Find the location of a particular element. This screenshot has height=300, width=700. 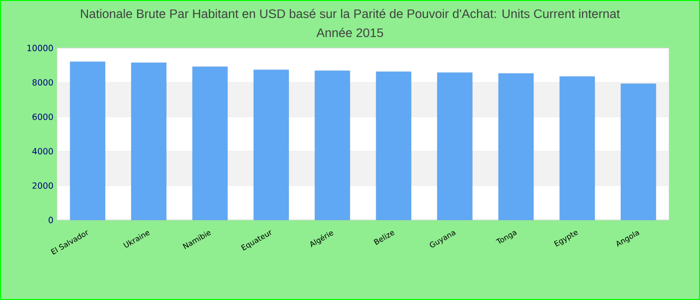

y-tick-label: 0 is located at coordinates (50, 220).